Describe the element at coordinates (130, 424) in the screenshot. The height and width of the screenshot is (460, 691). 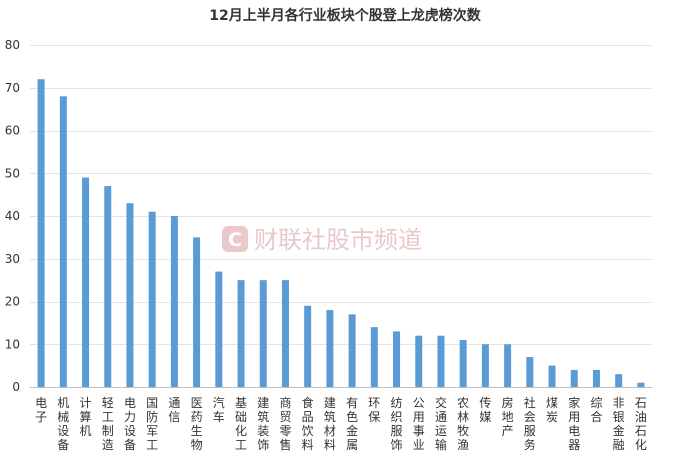
I see `x-tick-label: 电力设备` at that location.